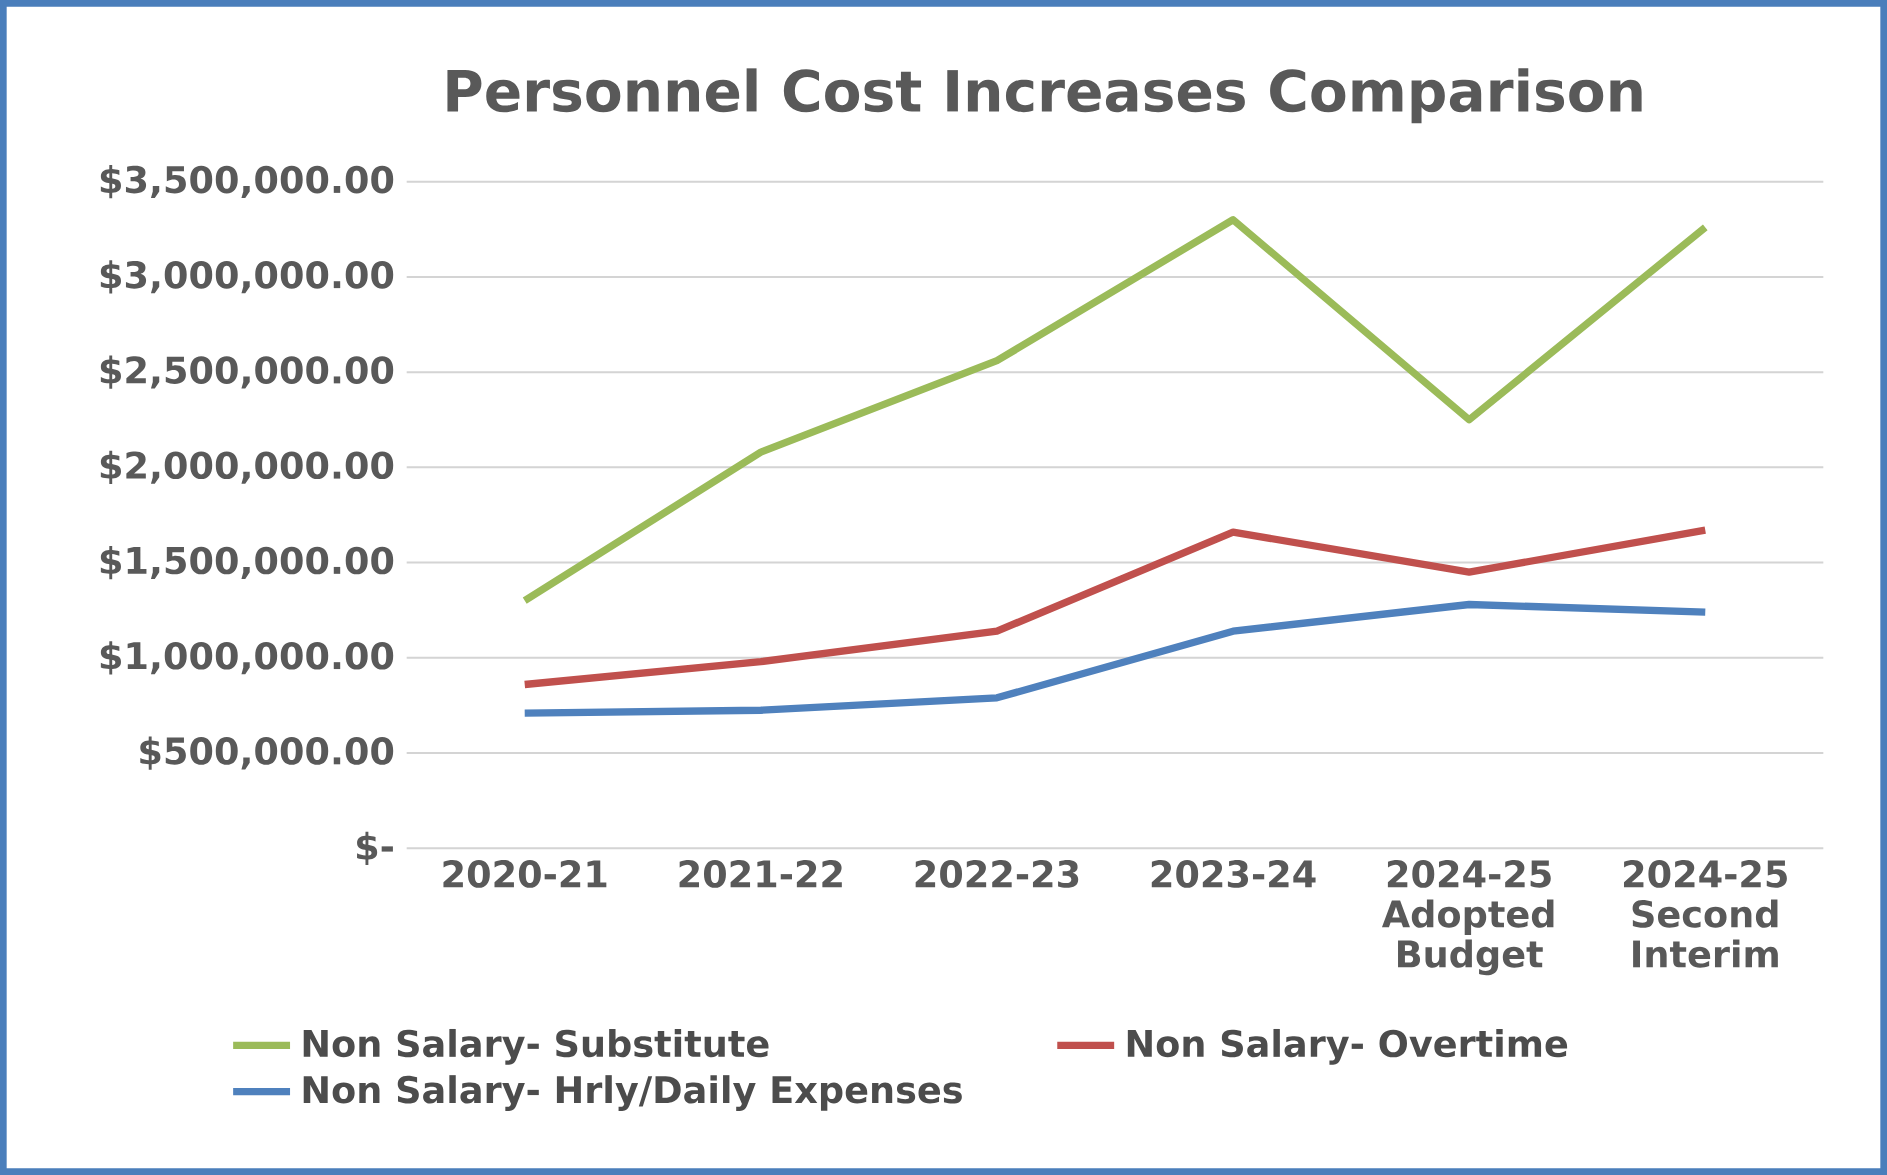 The width and height of the screenshot is (1887, 1175). Describe the element at coordinates (267, 753) in the screenshot. I see `y-tick-label: $500,000.00` at that location.